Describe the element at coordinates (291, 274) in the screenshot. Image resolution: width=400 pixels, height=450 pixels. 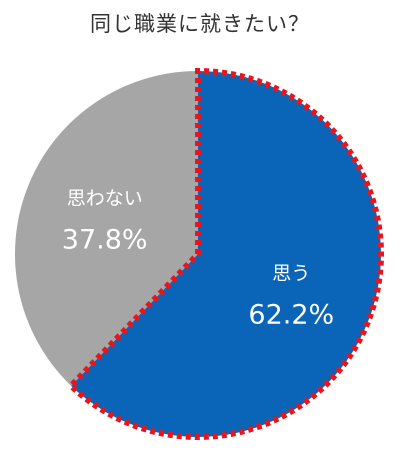
I see `slice-label-yes: 思う` at that location.